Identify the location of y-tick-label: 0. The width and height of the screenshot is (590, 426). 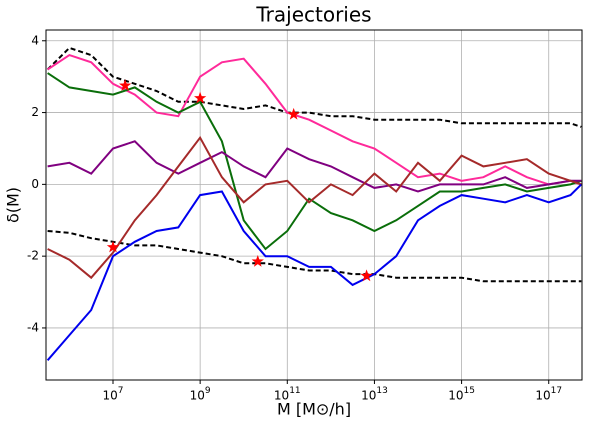
(35, 184).